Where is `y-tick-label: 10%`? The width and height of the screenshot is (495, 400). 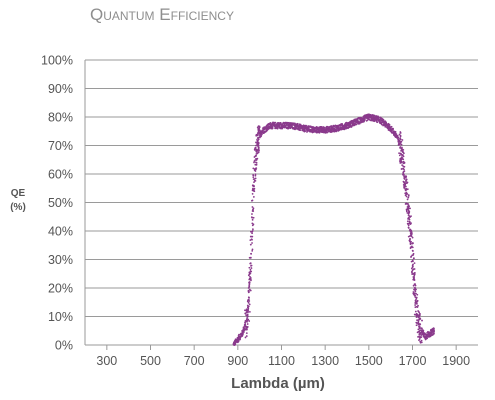 y-tick-label: 10% is located at coordinates (60, 317).